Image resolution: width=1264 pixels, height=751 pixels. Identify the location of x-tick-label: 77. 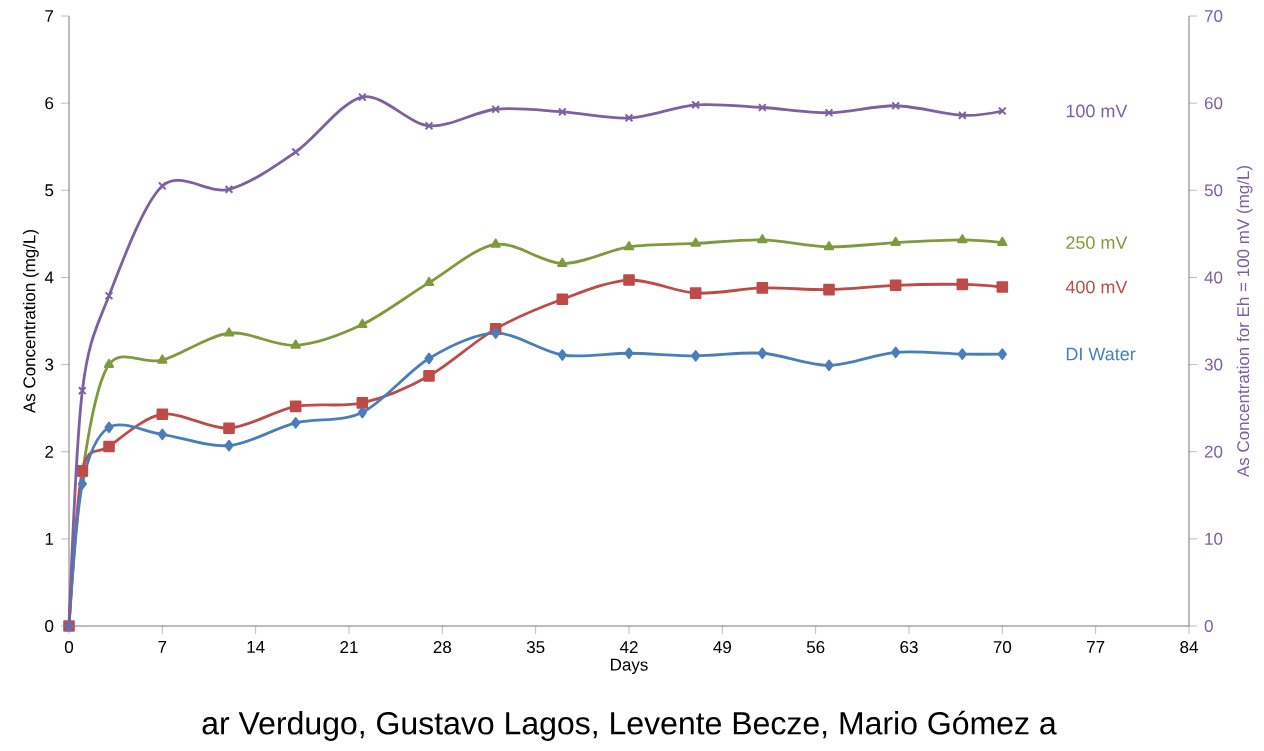
(1096, 647).